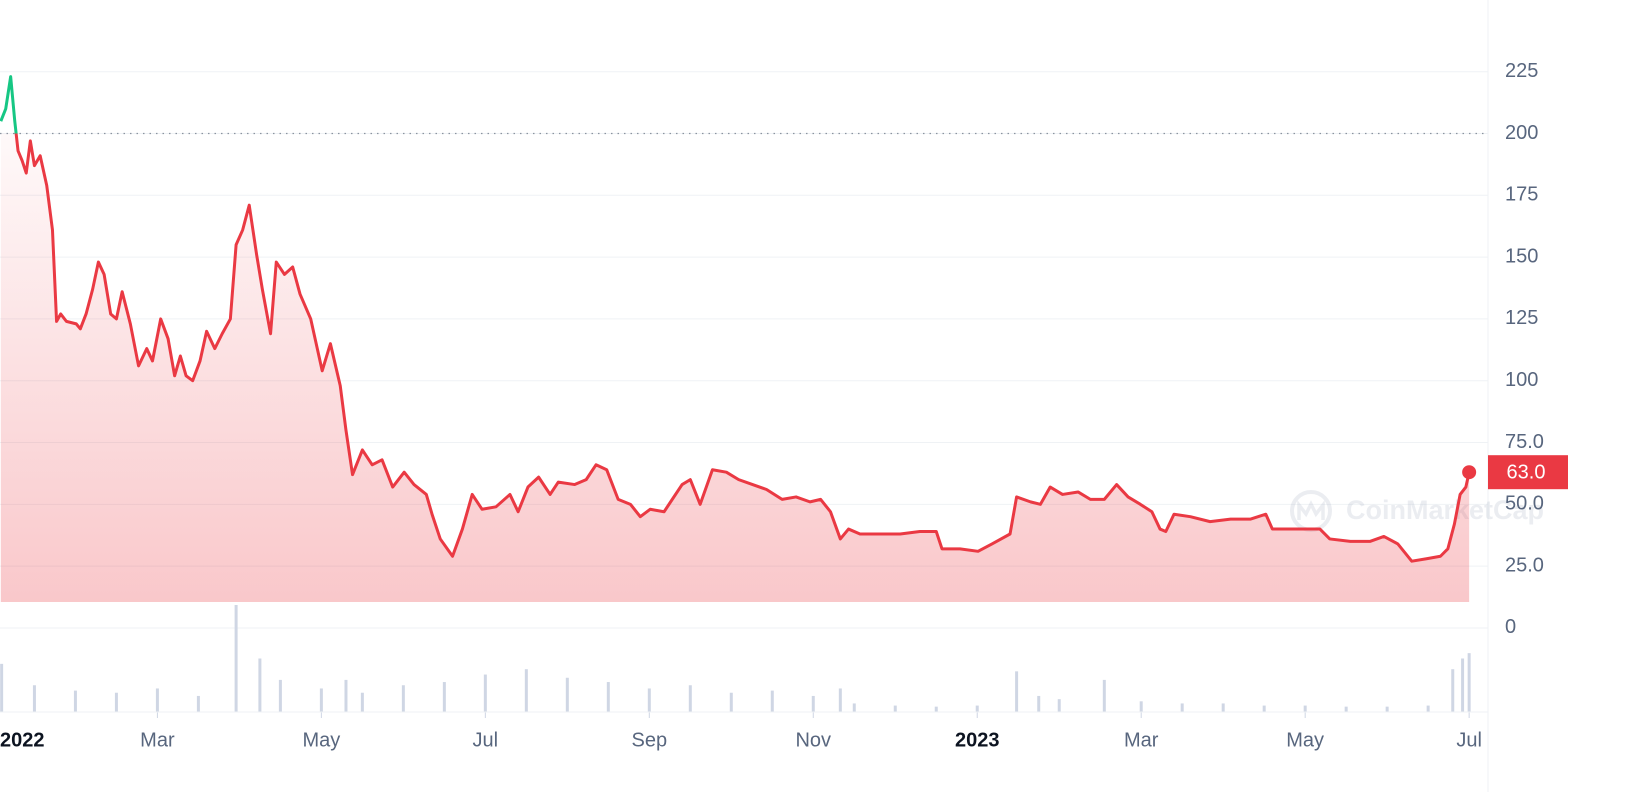 Image resolution: width=1628 pixels, height=792 pixels. Describe the element at coordinates (1521, 256) in the screenshot. I see `y-tick-label: 150` at that location.